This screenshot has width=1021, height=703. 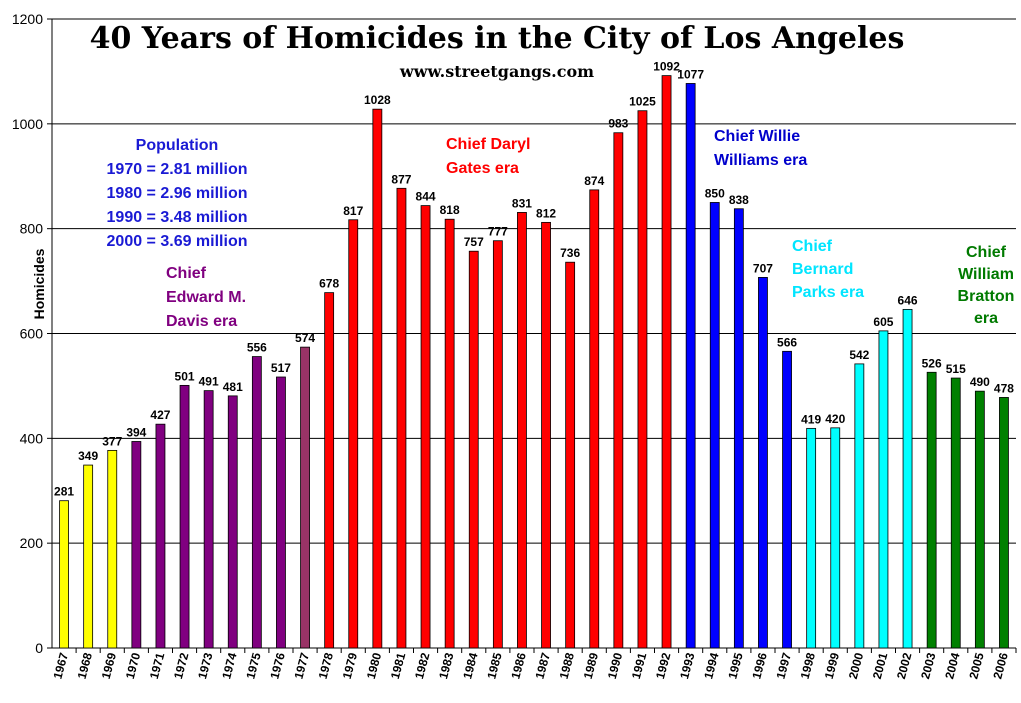 What do you see at coordinates (760, 160) in the screenshot?
I see `annotation-line: Williams era` at bounding box center [760, 160].